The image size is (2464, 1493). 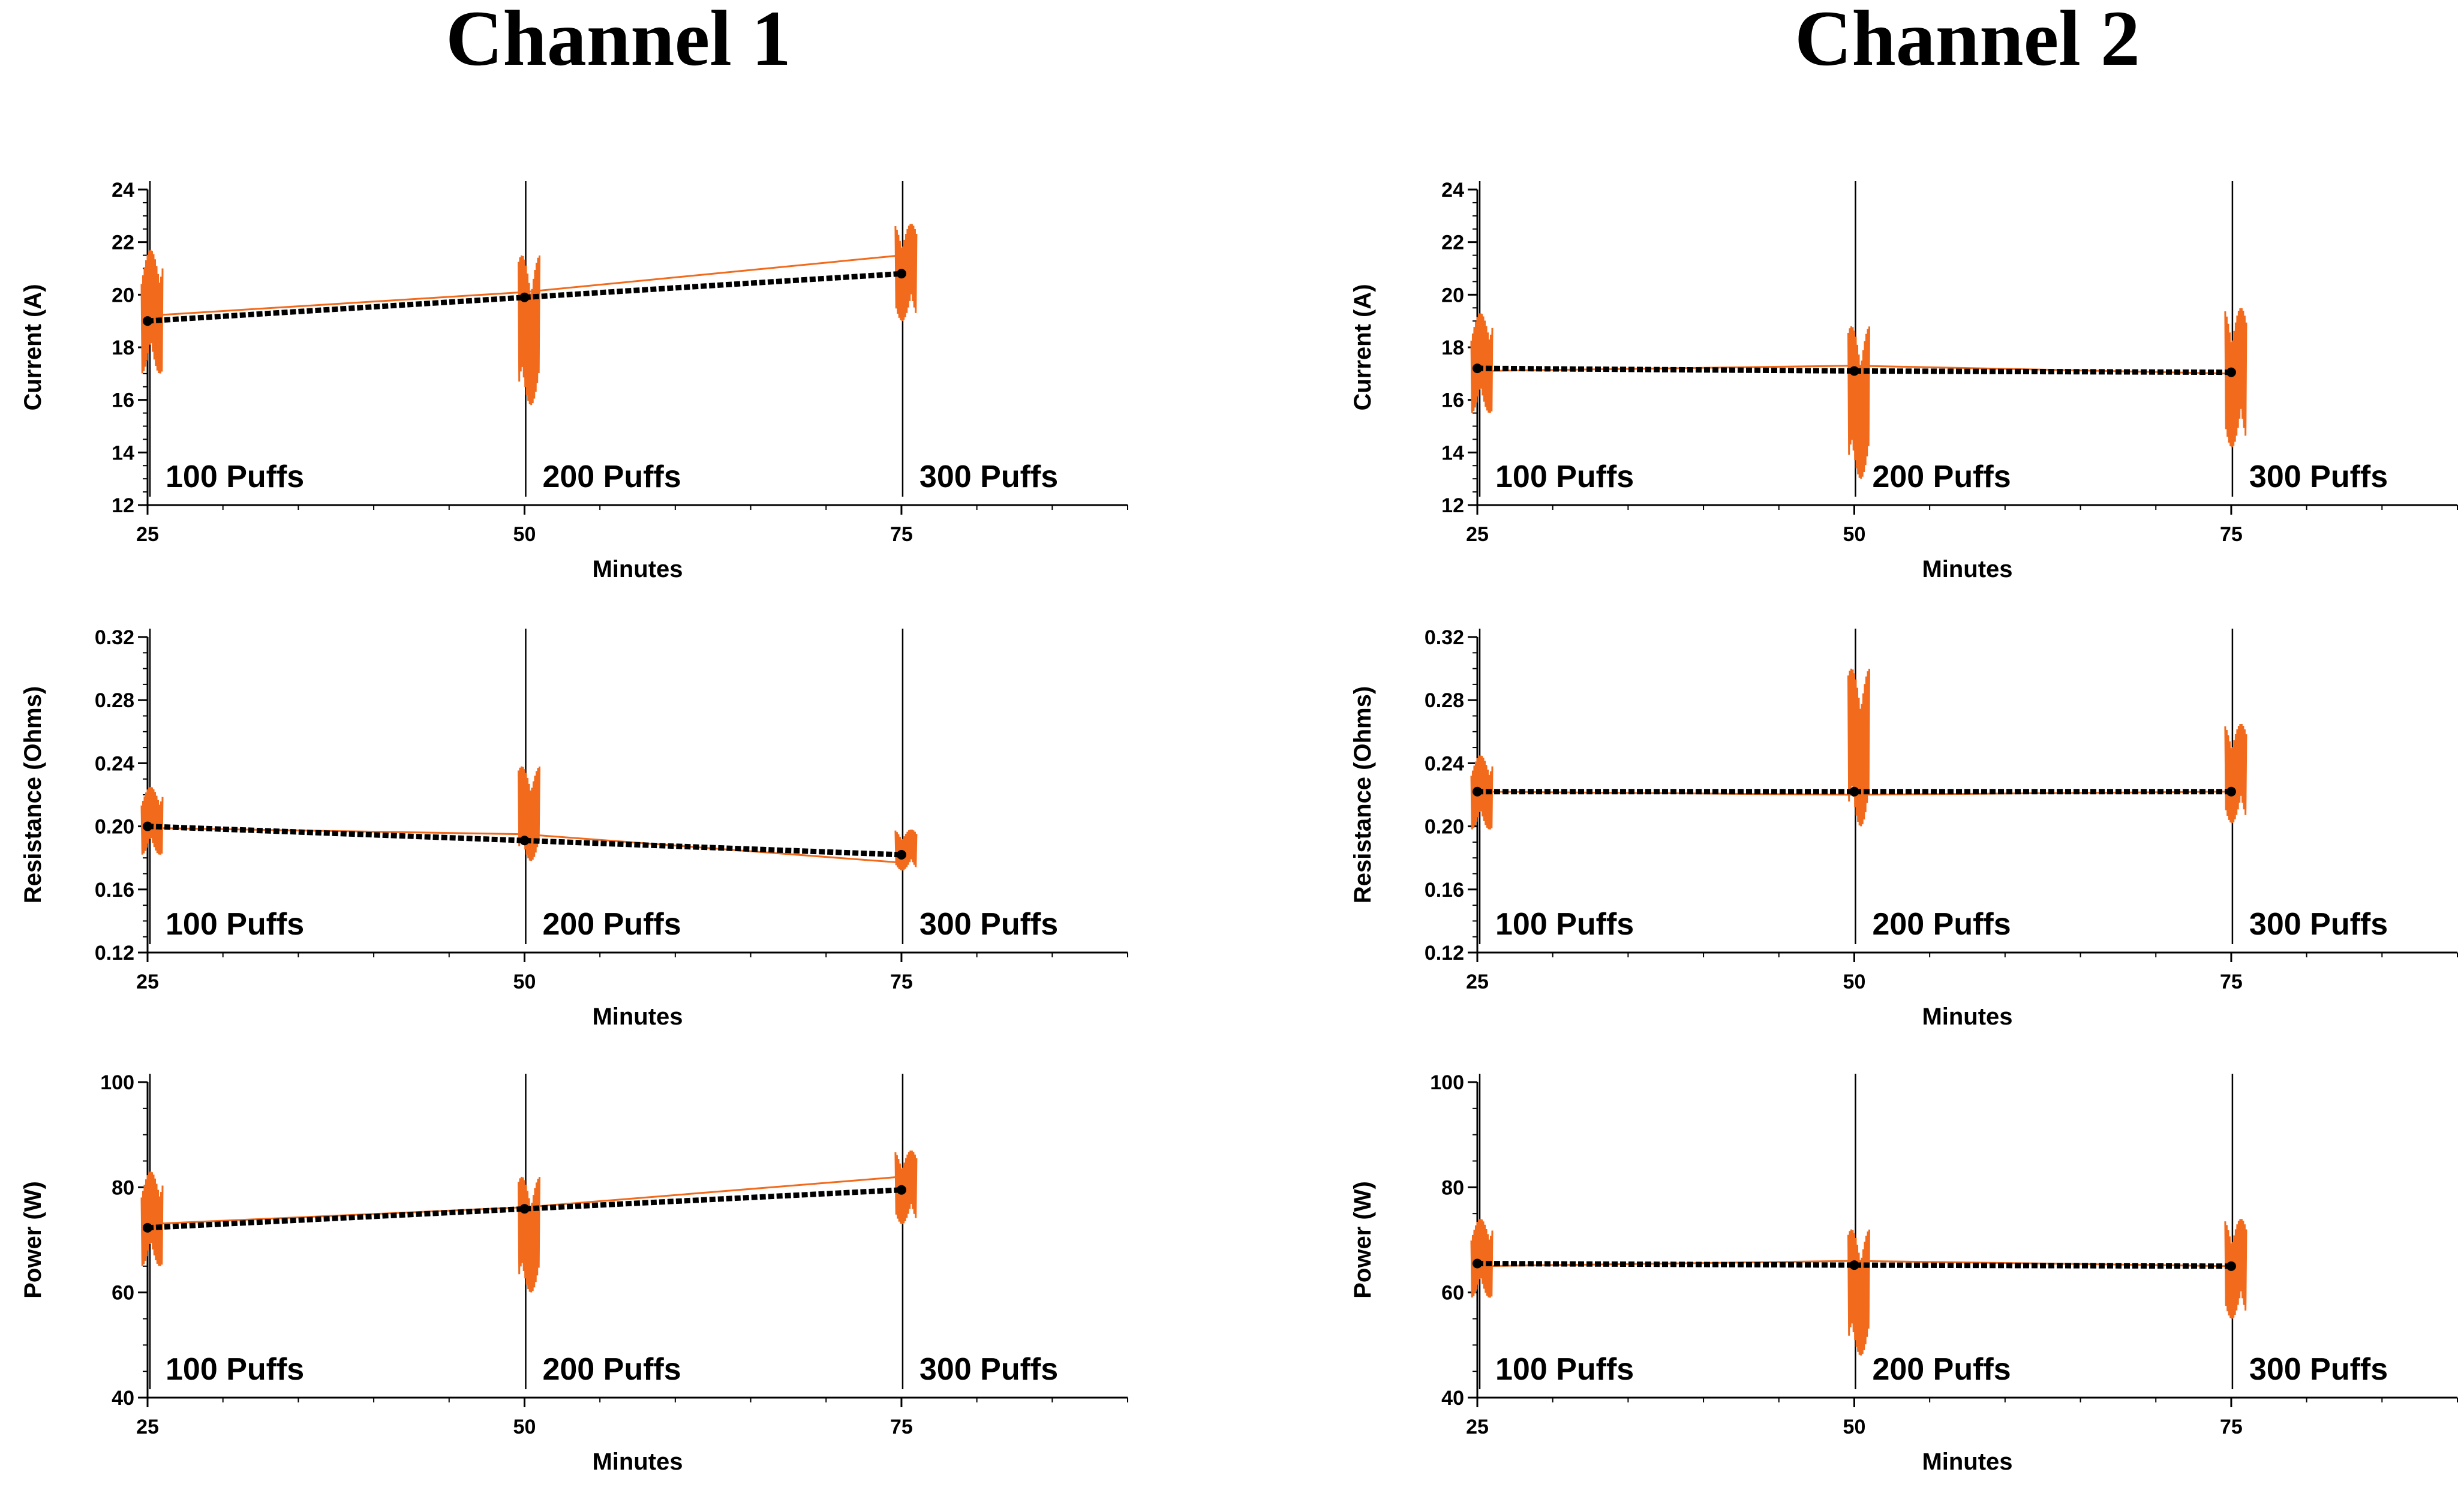 I want to click on y-tick-label: 80, so click(x=123, y=1187).